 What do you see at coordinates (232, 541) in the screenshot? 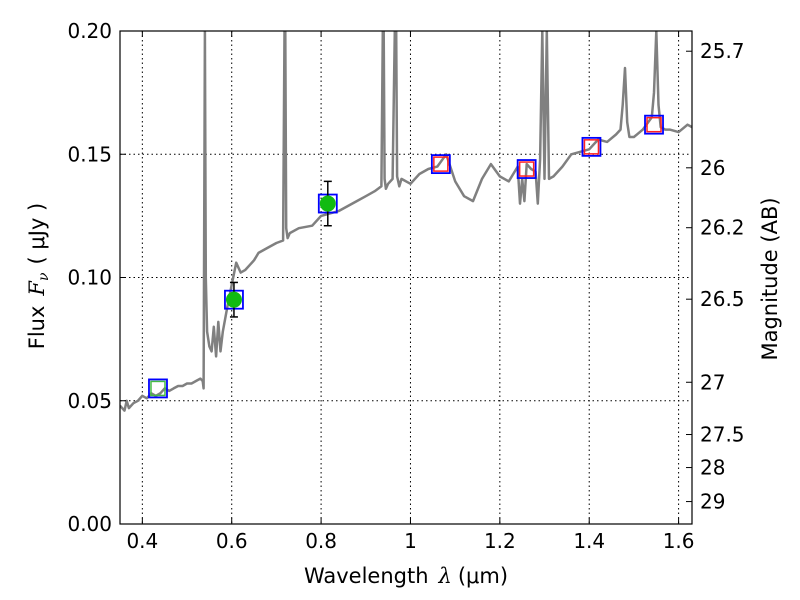
I see `x-tick-label: 0.6` at bounding box center [232, 541].